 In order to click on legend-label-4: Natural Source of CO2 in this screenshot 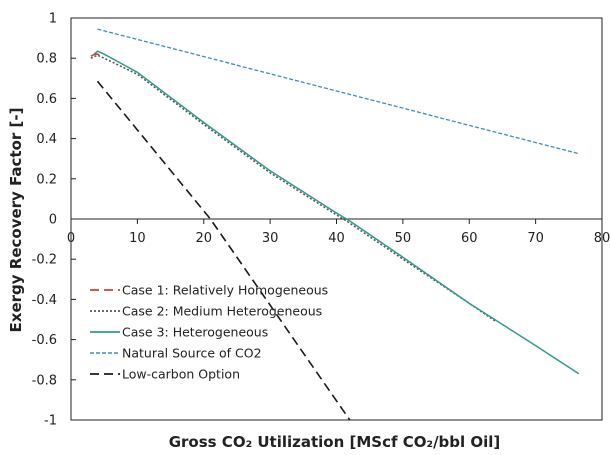, I will do `click(192, 353)`.